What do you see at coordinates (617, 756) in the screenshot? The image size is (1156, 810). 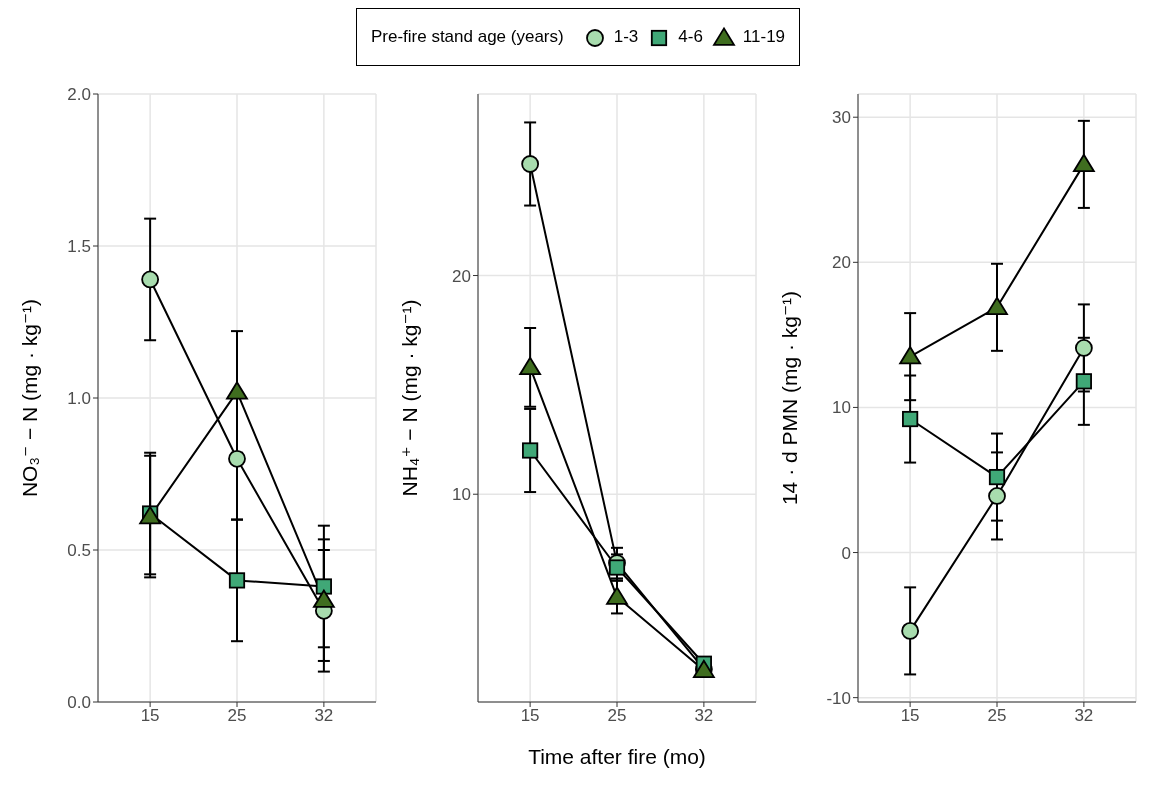 I see `x-axis-title: Time after fire (mo)` at bounding box center [617, 756].